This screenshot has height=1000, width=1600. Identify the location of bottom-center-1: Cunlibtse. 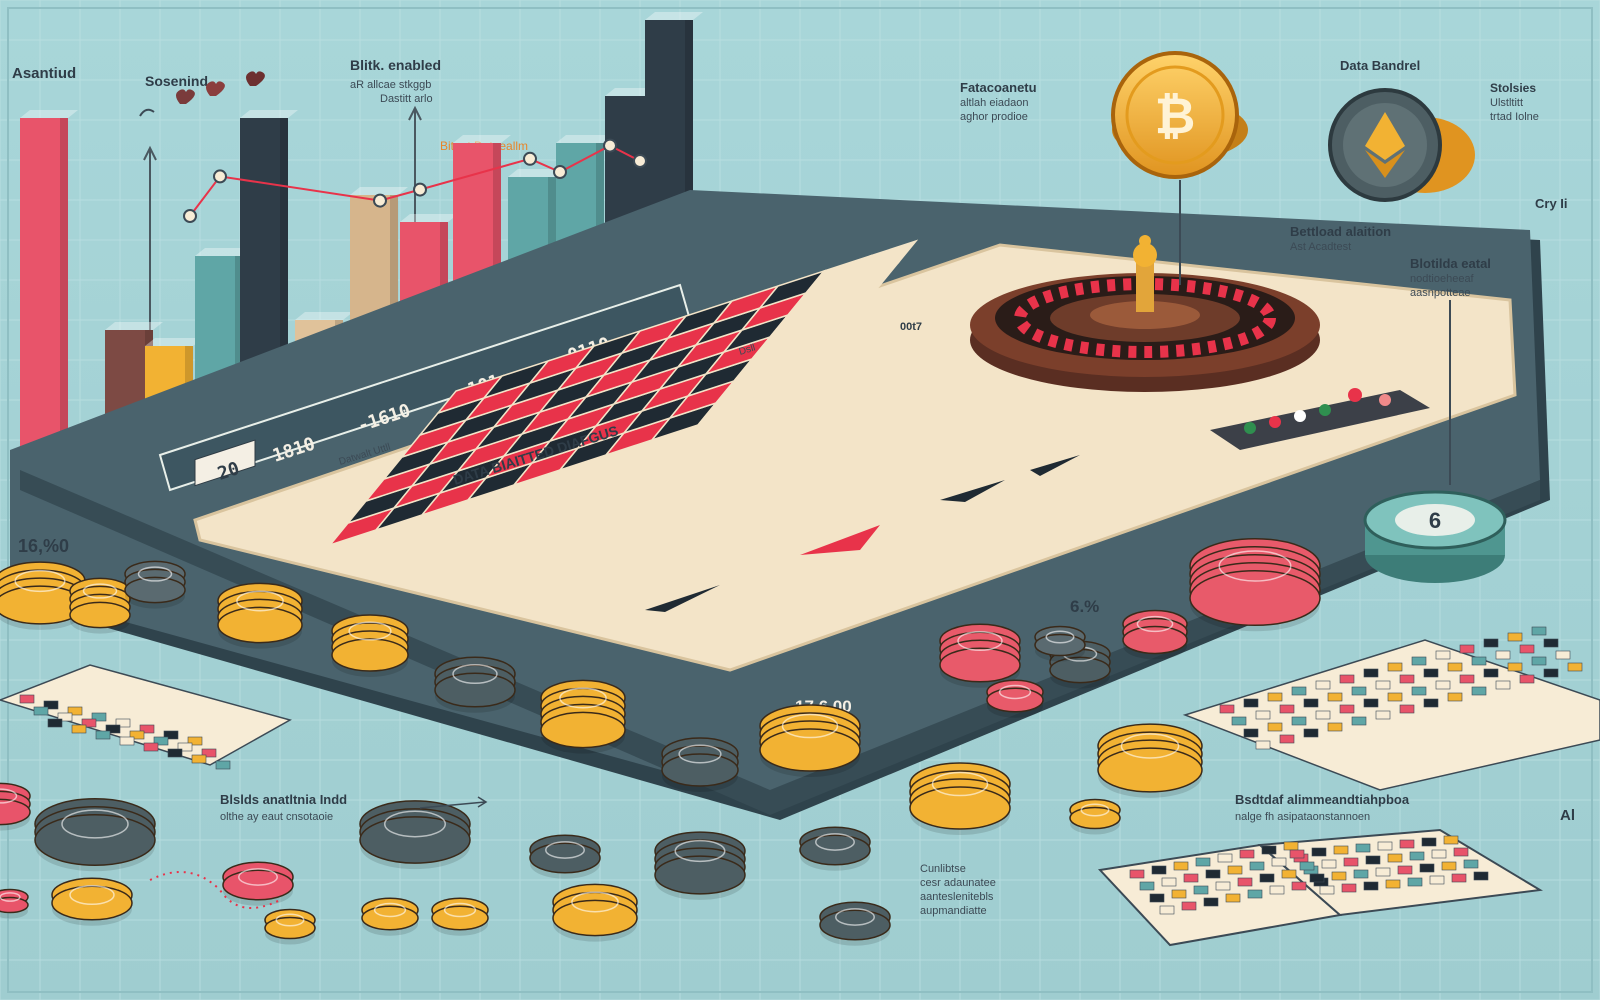
(943, 869).